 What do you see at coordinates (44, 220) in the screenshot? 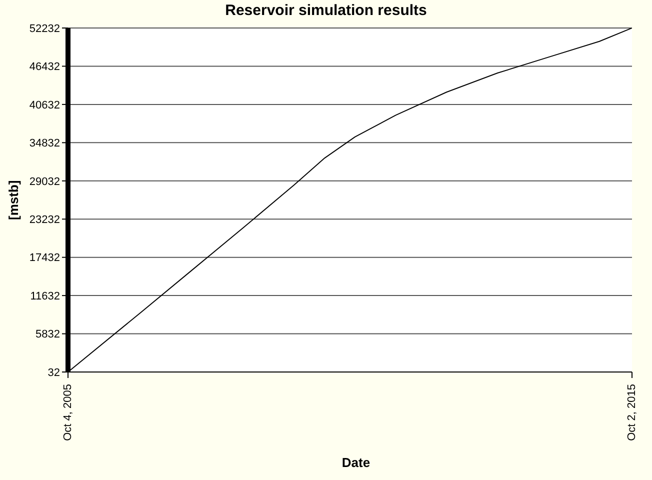
I see `y-tick-label: 23232` at bounding box center [44, 220].